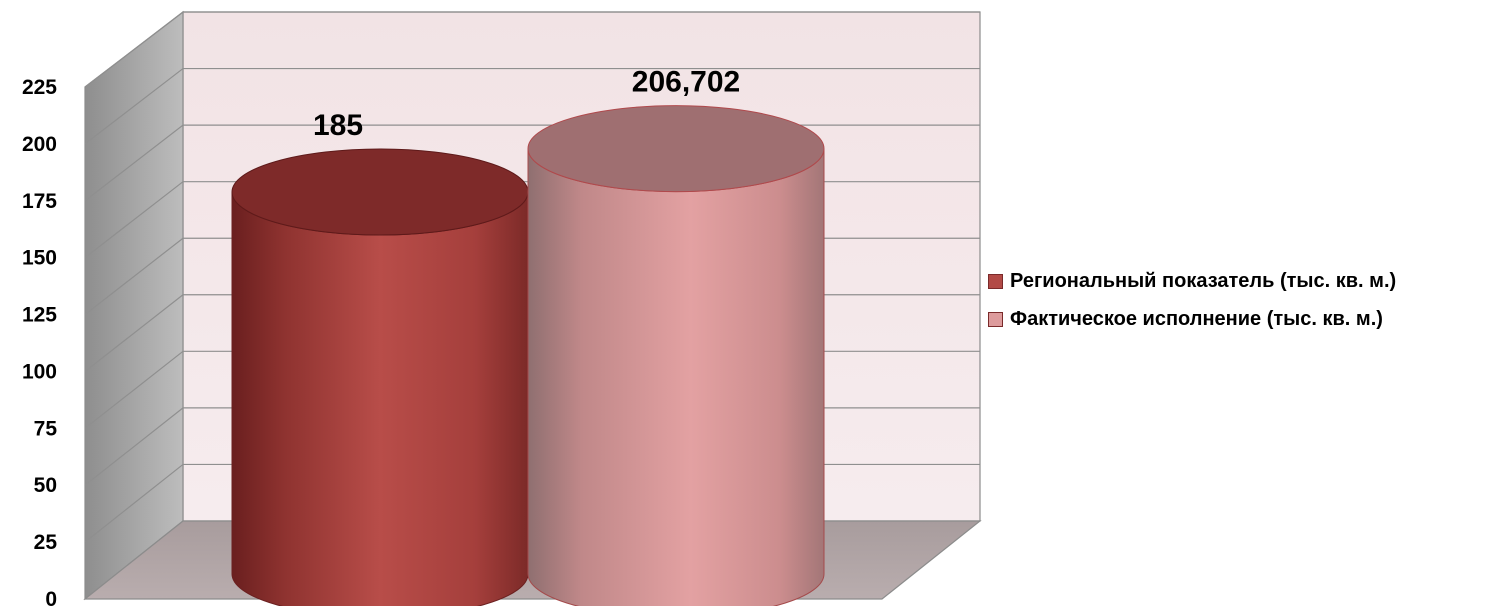  I want to click on legend-item-regional: Региональный показатель (тыс. кв. м.), so click(1192, 281).